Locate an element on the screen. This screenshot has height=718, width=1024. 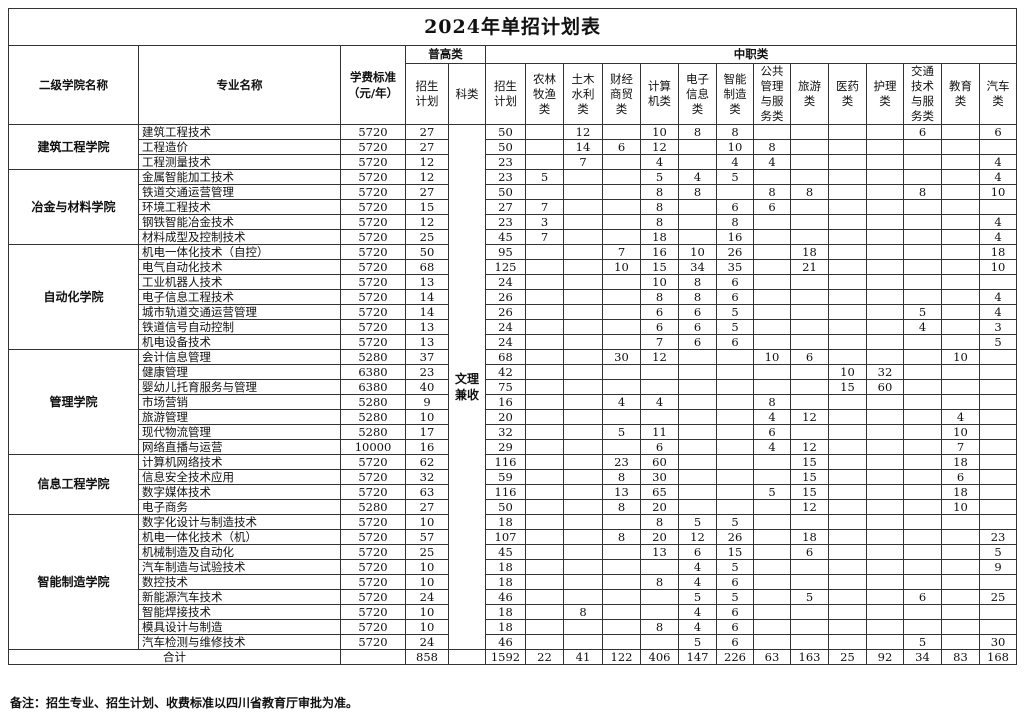
table-row: 钢铁智能冶金技术 5720 12 23 3 8 8 4 is located at coordinates (513, 222).